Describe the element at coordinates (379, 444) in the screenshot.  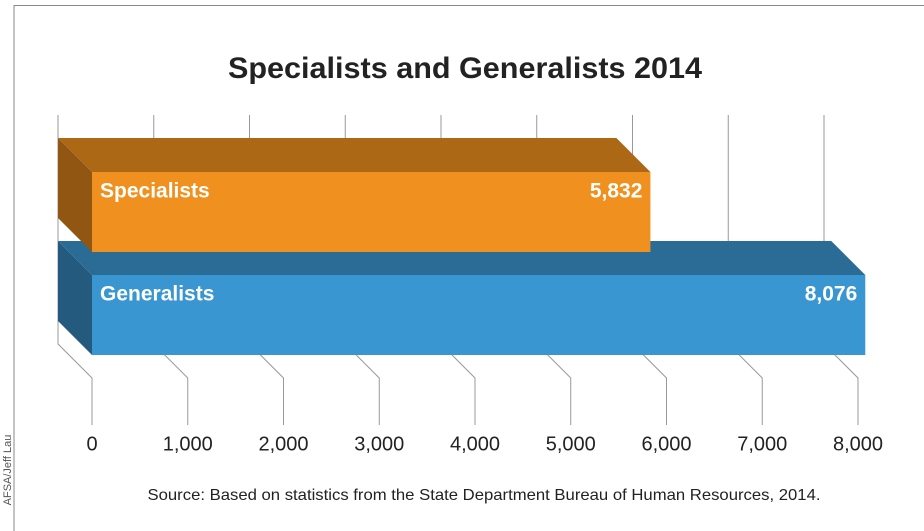
I see `x-tick-label: 3,000` at that location.